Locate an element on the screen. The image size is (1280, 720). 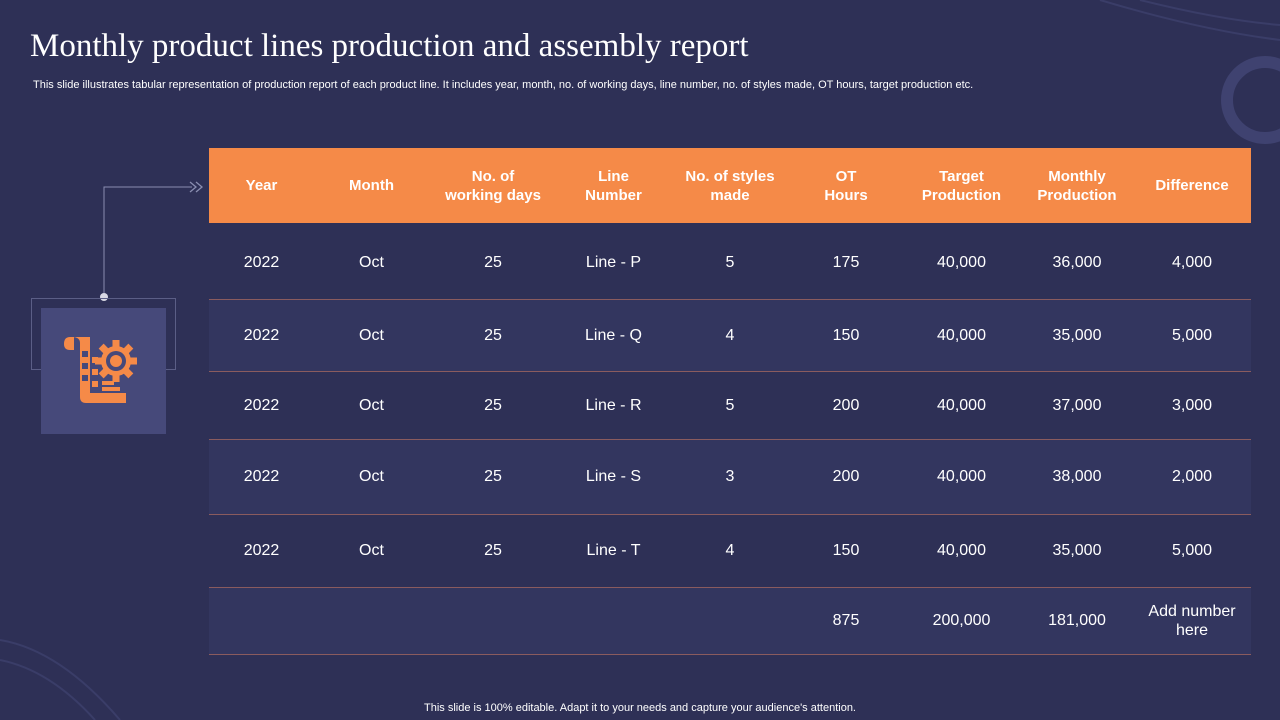
column-header-line1: Target is located at coordinates (961, 176).